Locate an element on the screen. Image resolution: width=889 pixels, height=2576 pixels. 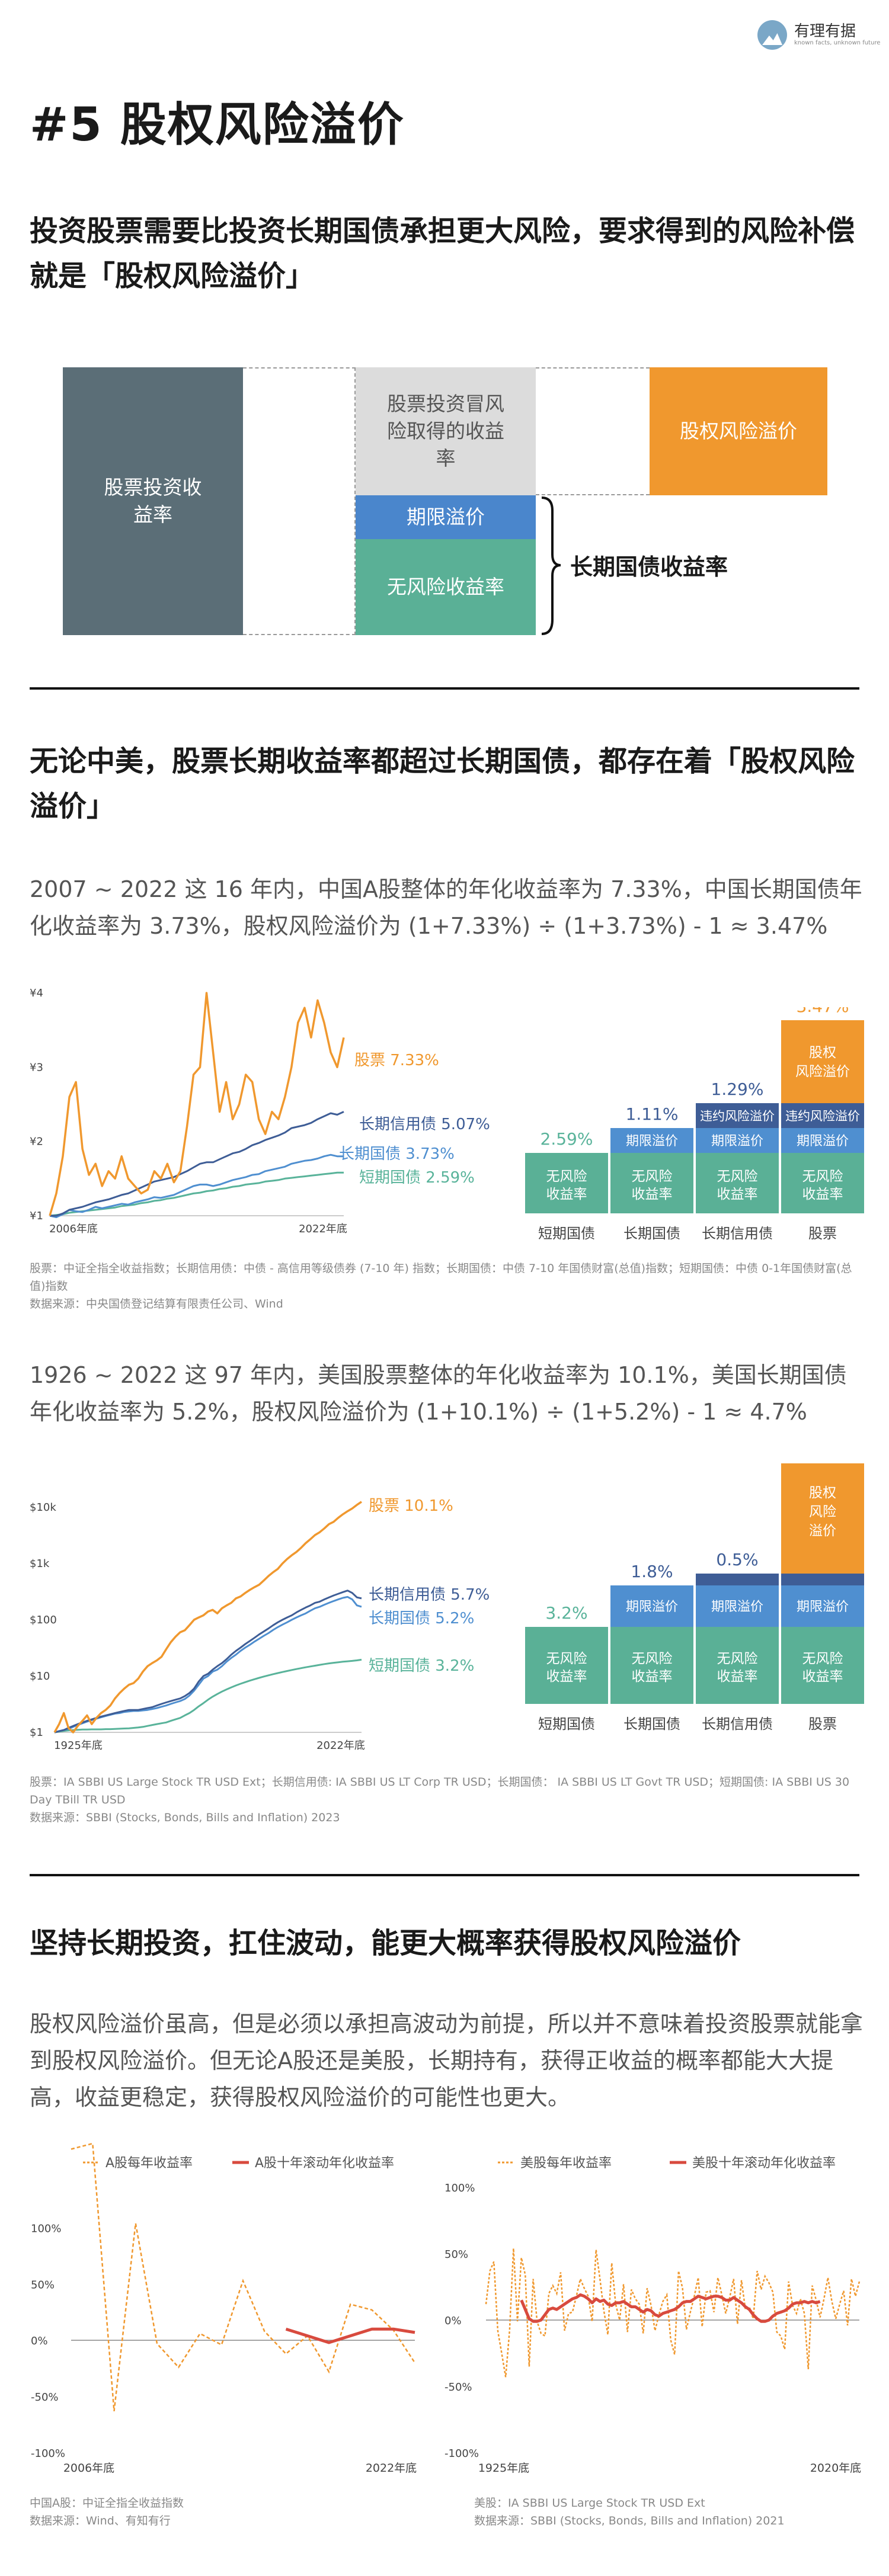
y-tick-label: $1 is located at coordinates (36, 1733).